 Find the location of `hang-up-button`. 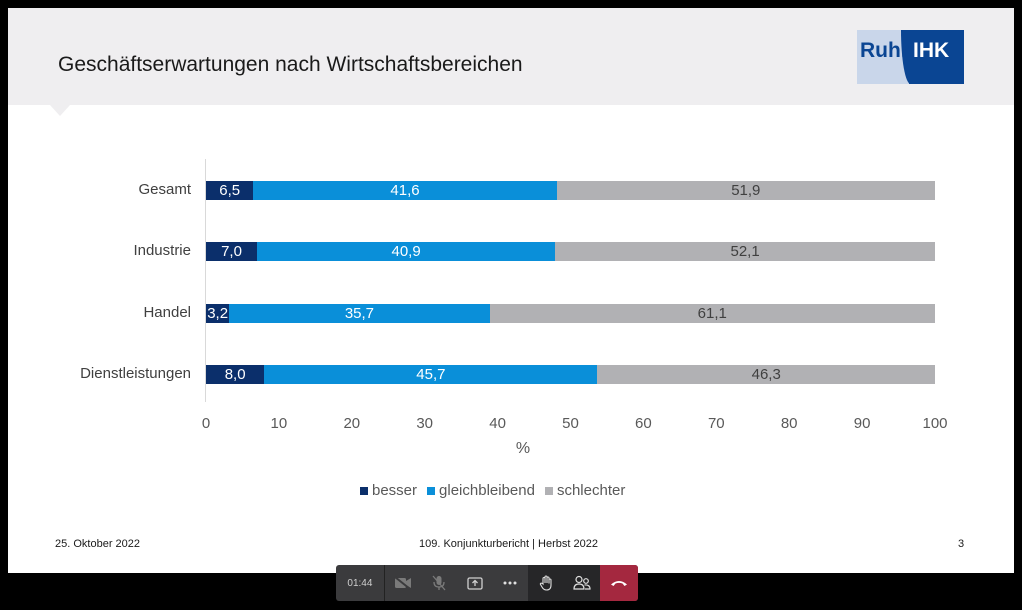

hang-up-button is located at coordinates (619, 583).